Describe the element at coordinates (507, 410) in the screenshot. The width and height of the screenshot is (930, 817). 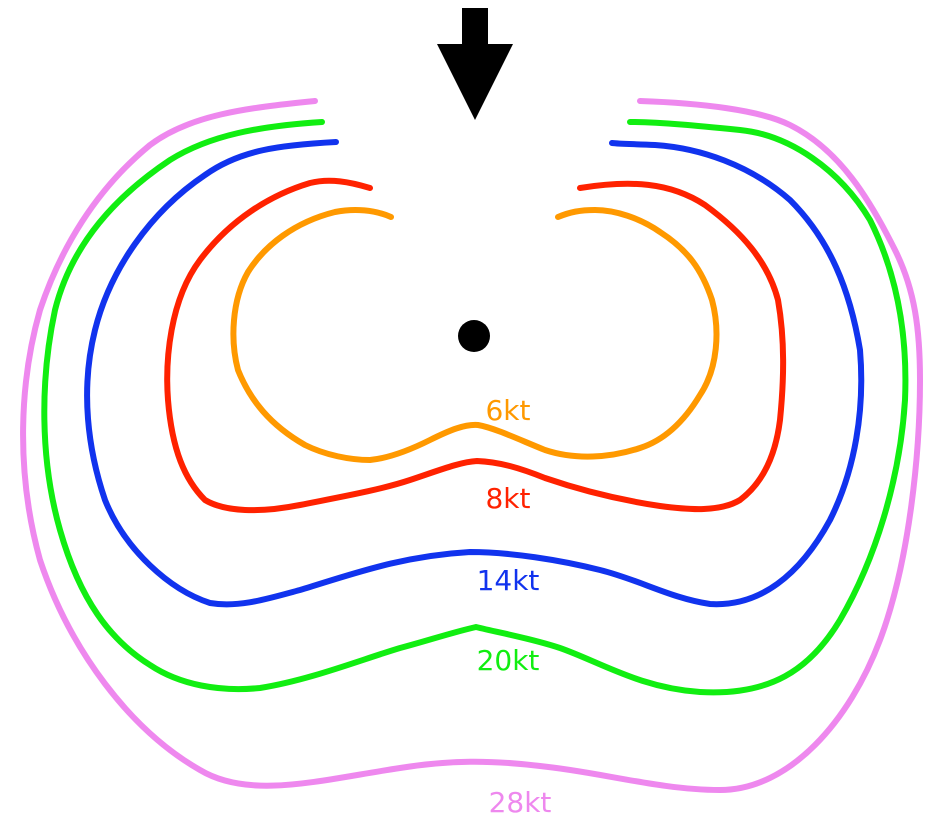
I see `contour-6kt-label: 6kt` at that location.